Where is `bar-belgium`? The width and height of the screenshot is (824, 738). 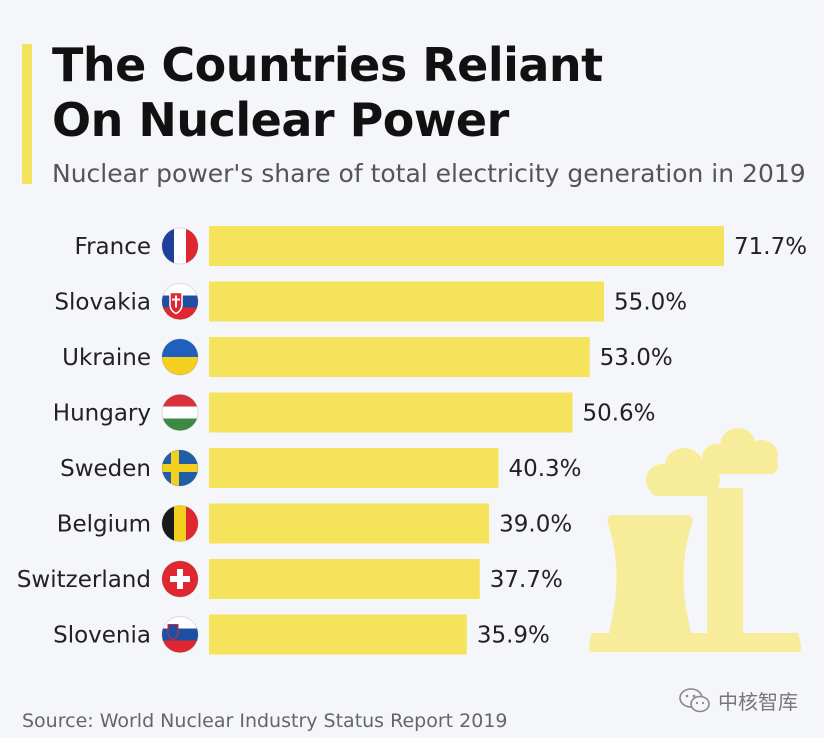
bar-belgium is located at coordinates (349, 523).